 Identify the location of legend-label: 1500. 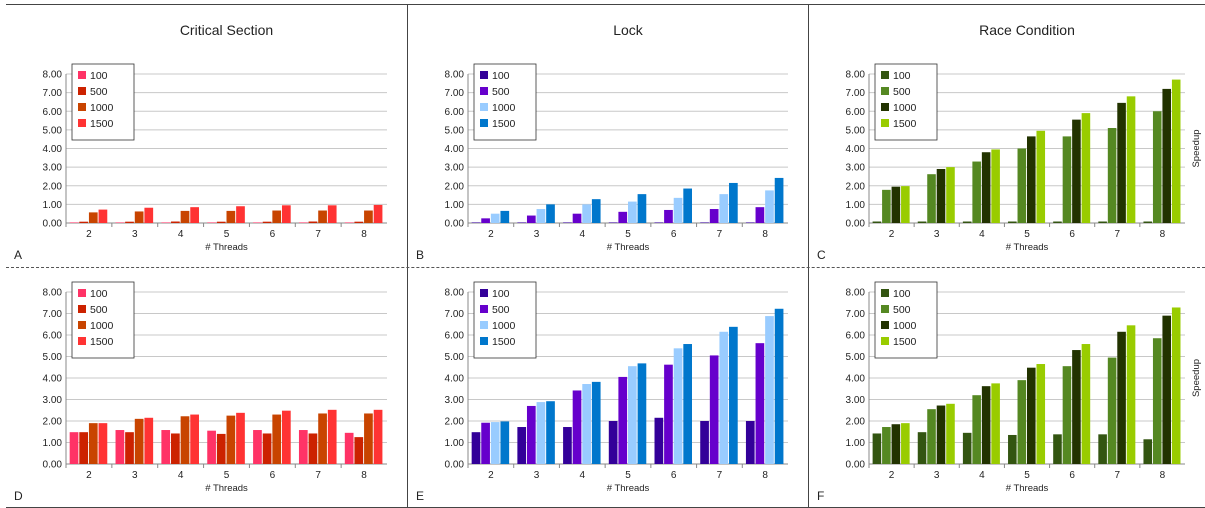
(504, 124).